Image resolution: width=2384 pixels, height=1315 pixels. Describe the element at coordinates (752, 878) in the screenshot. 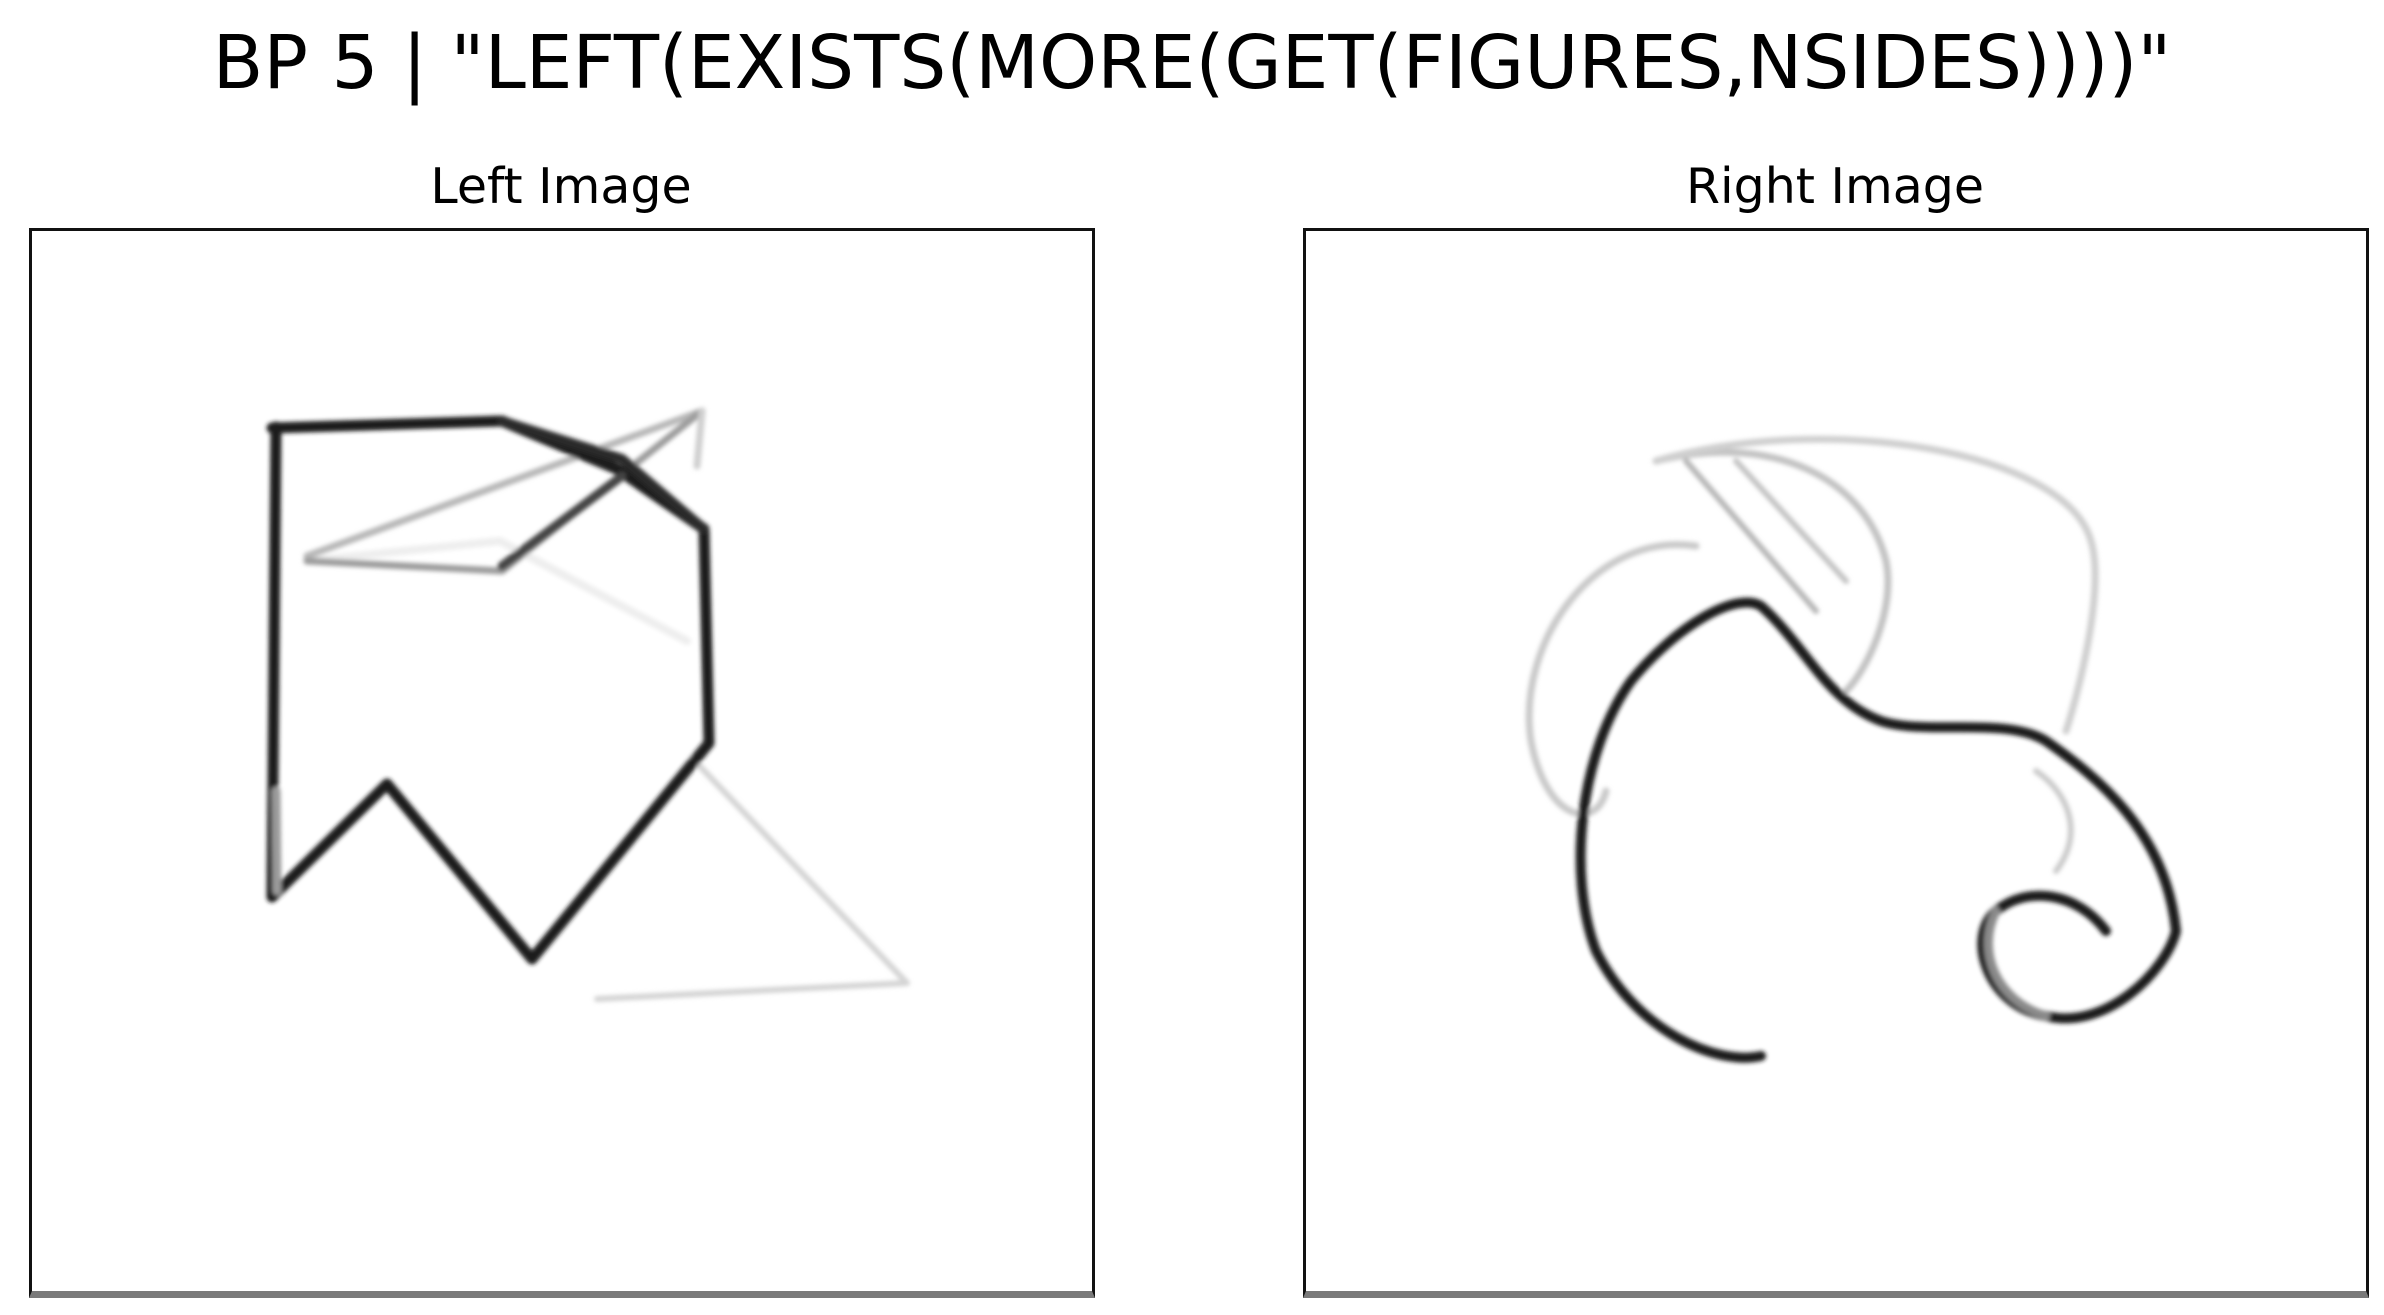

I see `faint-triangle-shape` at that location.